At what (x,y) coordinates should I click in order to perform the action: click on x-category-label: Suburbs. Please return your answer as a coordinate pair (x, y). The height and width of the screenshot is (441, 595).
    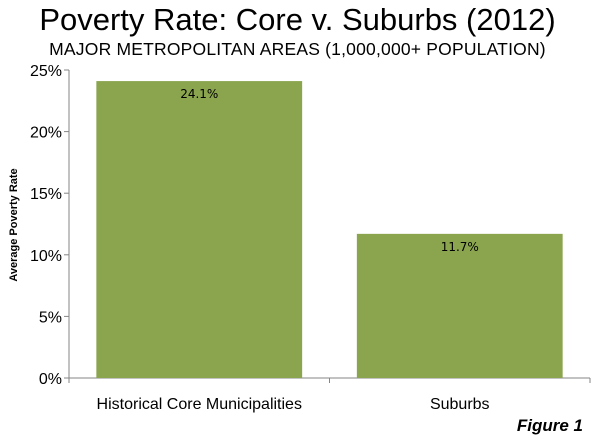
    Looking at the image, I should click on (460, 404).